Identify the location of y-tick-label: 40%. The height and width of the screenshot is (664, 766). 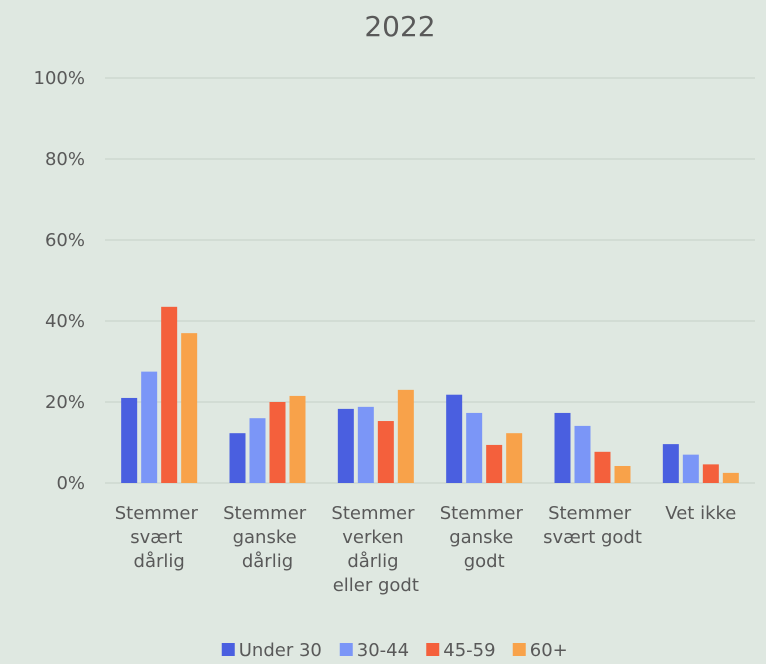
(65, 321).